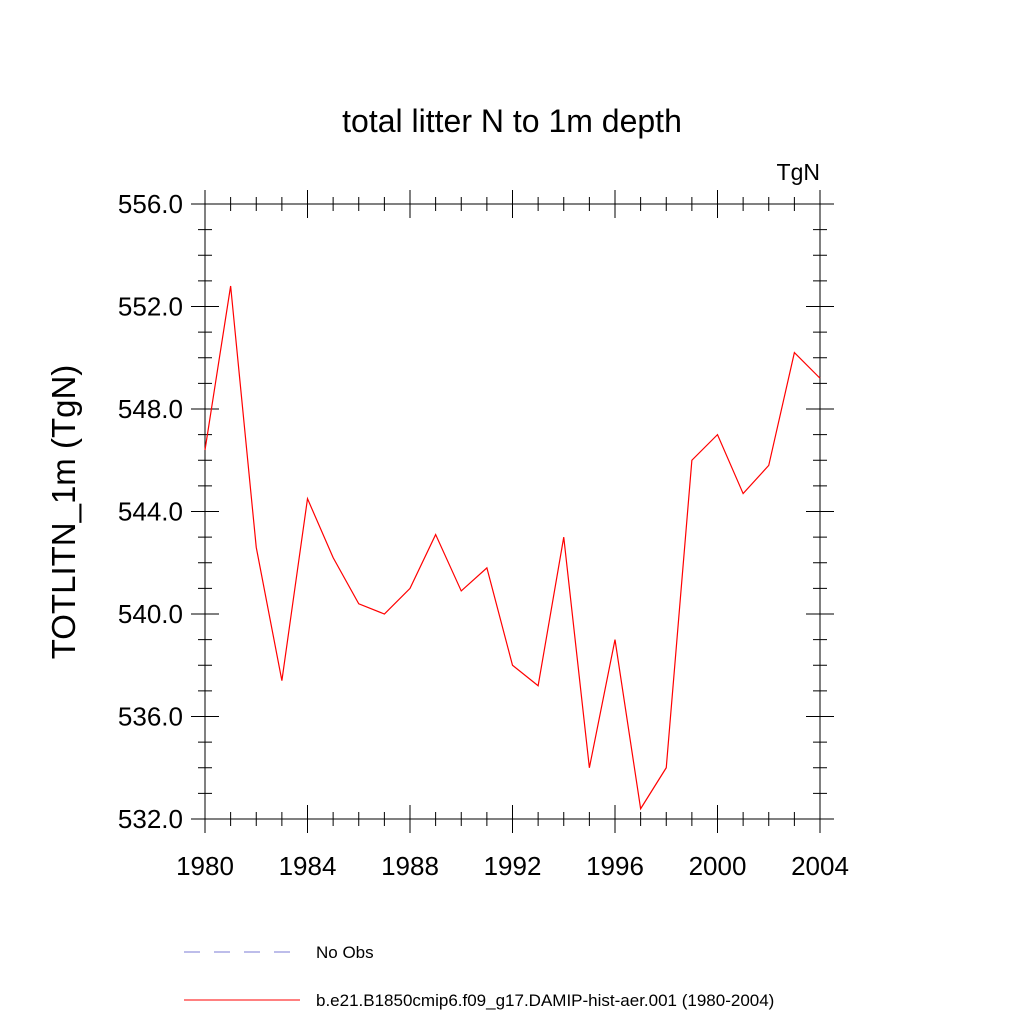  What do you see at coordinates (410, 866) in the screenshot?
I see `x-tick-label: 1988` at bounding box center [410, 866].